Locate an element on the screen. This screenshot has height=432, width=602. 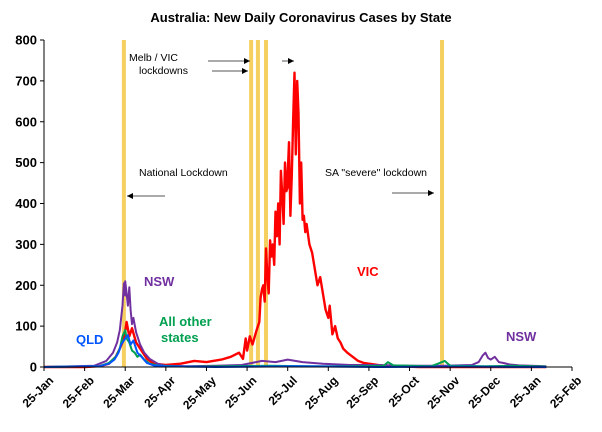
y-tick-label: 500 is located at coordinates (26, 162).